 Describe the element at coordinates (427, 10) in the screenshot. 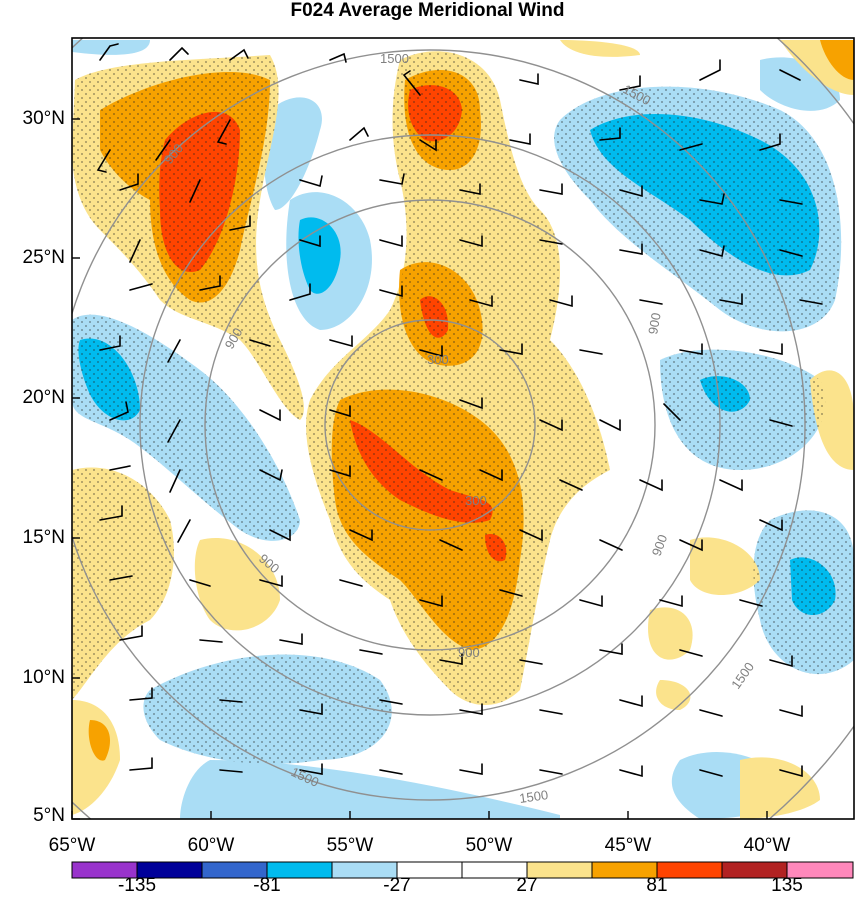

I see `map-title: F024 Average Meridional Wind` at that location.